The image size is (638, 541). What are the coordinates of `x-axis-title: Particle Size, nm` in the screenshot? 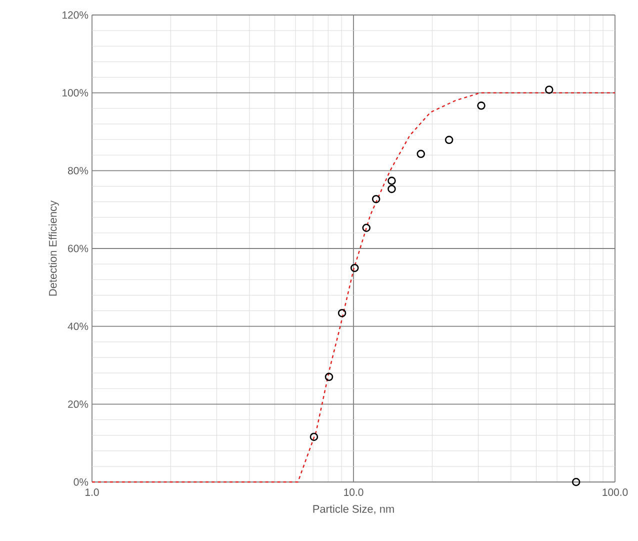 It's located at (353, 509).